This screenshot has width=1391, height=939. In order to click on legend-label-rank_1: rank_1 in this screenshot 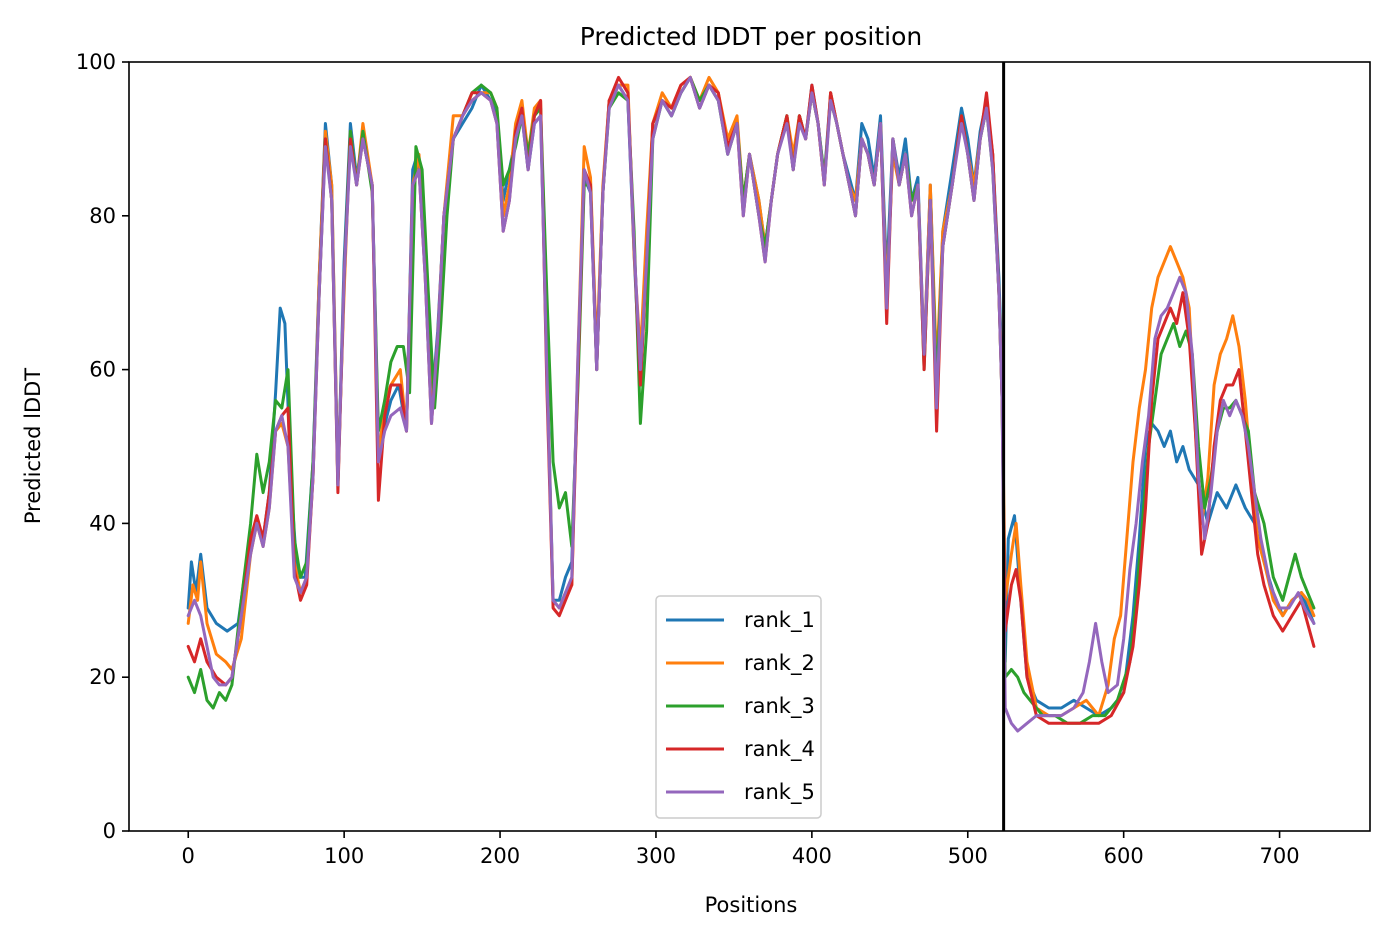, I will do `click(779, 620)`.